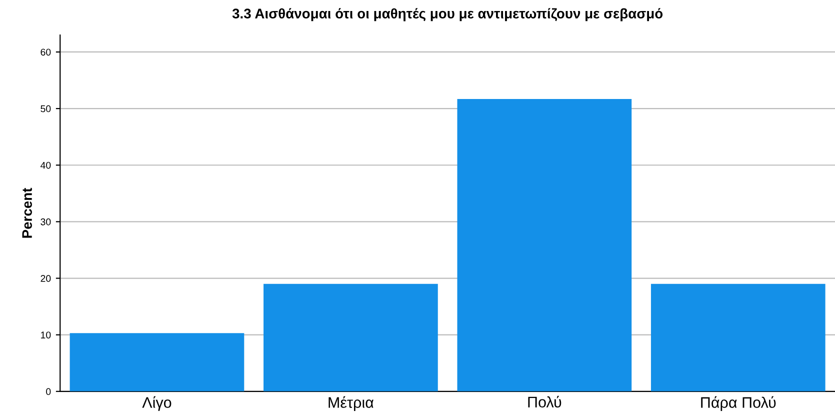 This screenshot has height=412, width=835. Describe the element at coordinates (45, 108) in the screenshot. I see `y-tick-label: 50` at that location.